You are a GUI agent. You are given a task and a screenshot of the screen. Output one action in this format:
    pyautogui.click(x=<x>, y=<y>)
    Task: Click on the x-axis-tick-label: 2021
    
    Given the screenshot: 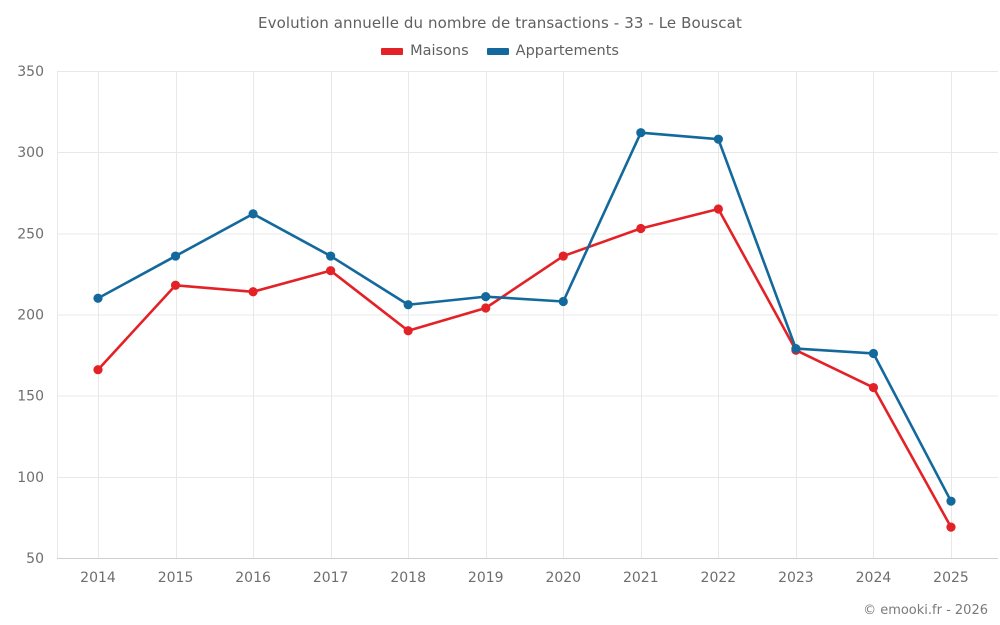 What is the action you would take?
    pyautogui.click(x=641, y=578)
    